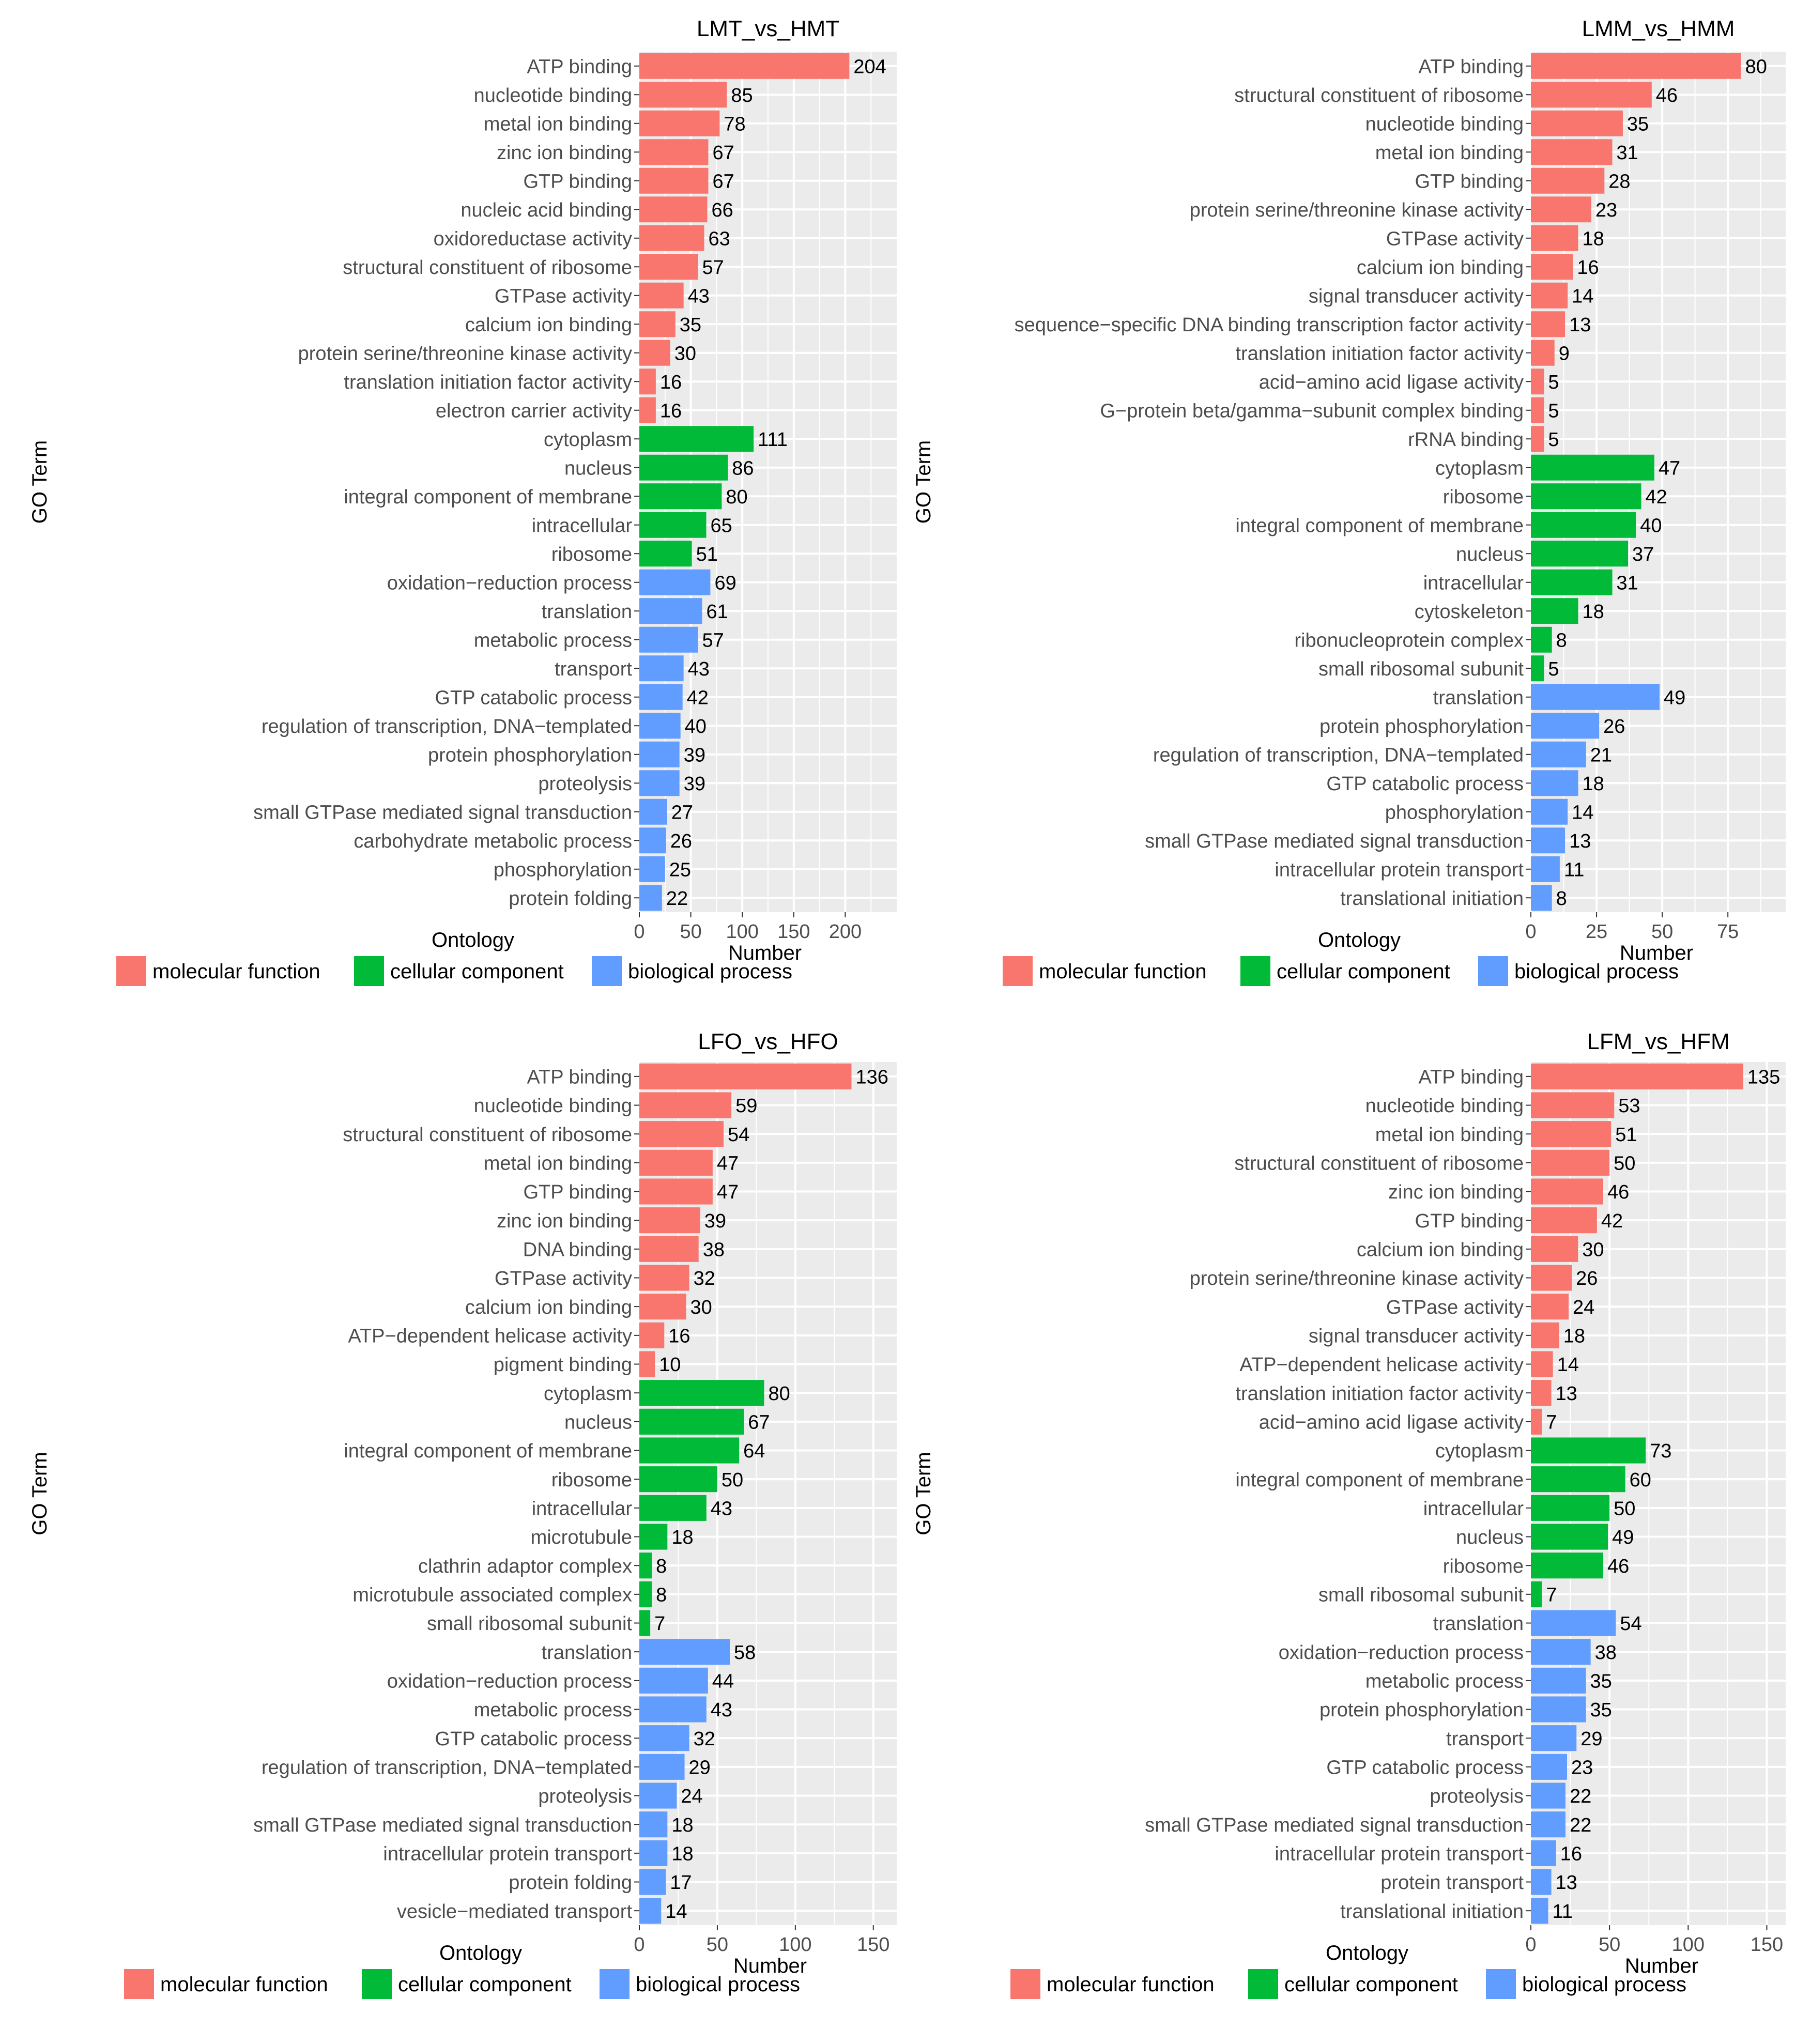  What do you see at coordinates (1485, 1739) in the screenshot?
I see `y-tick-label: transport` at bounding box center [1485, 1739].